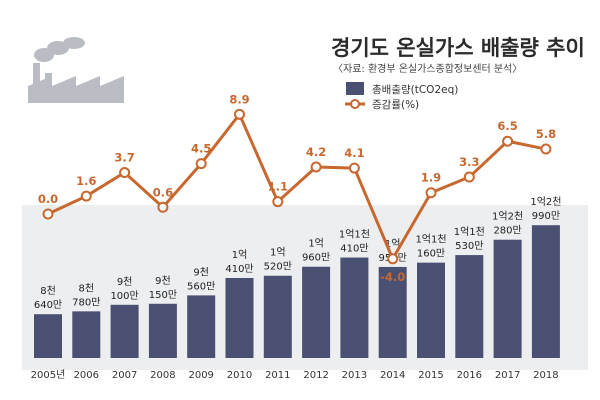 The width and height of the screenshot is (600, 400). What do you see at coordinates (86, 181) in the screenshot?
I see `line-value-label: 1.6` at bounding box center [86, 181].